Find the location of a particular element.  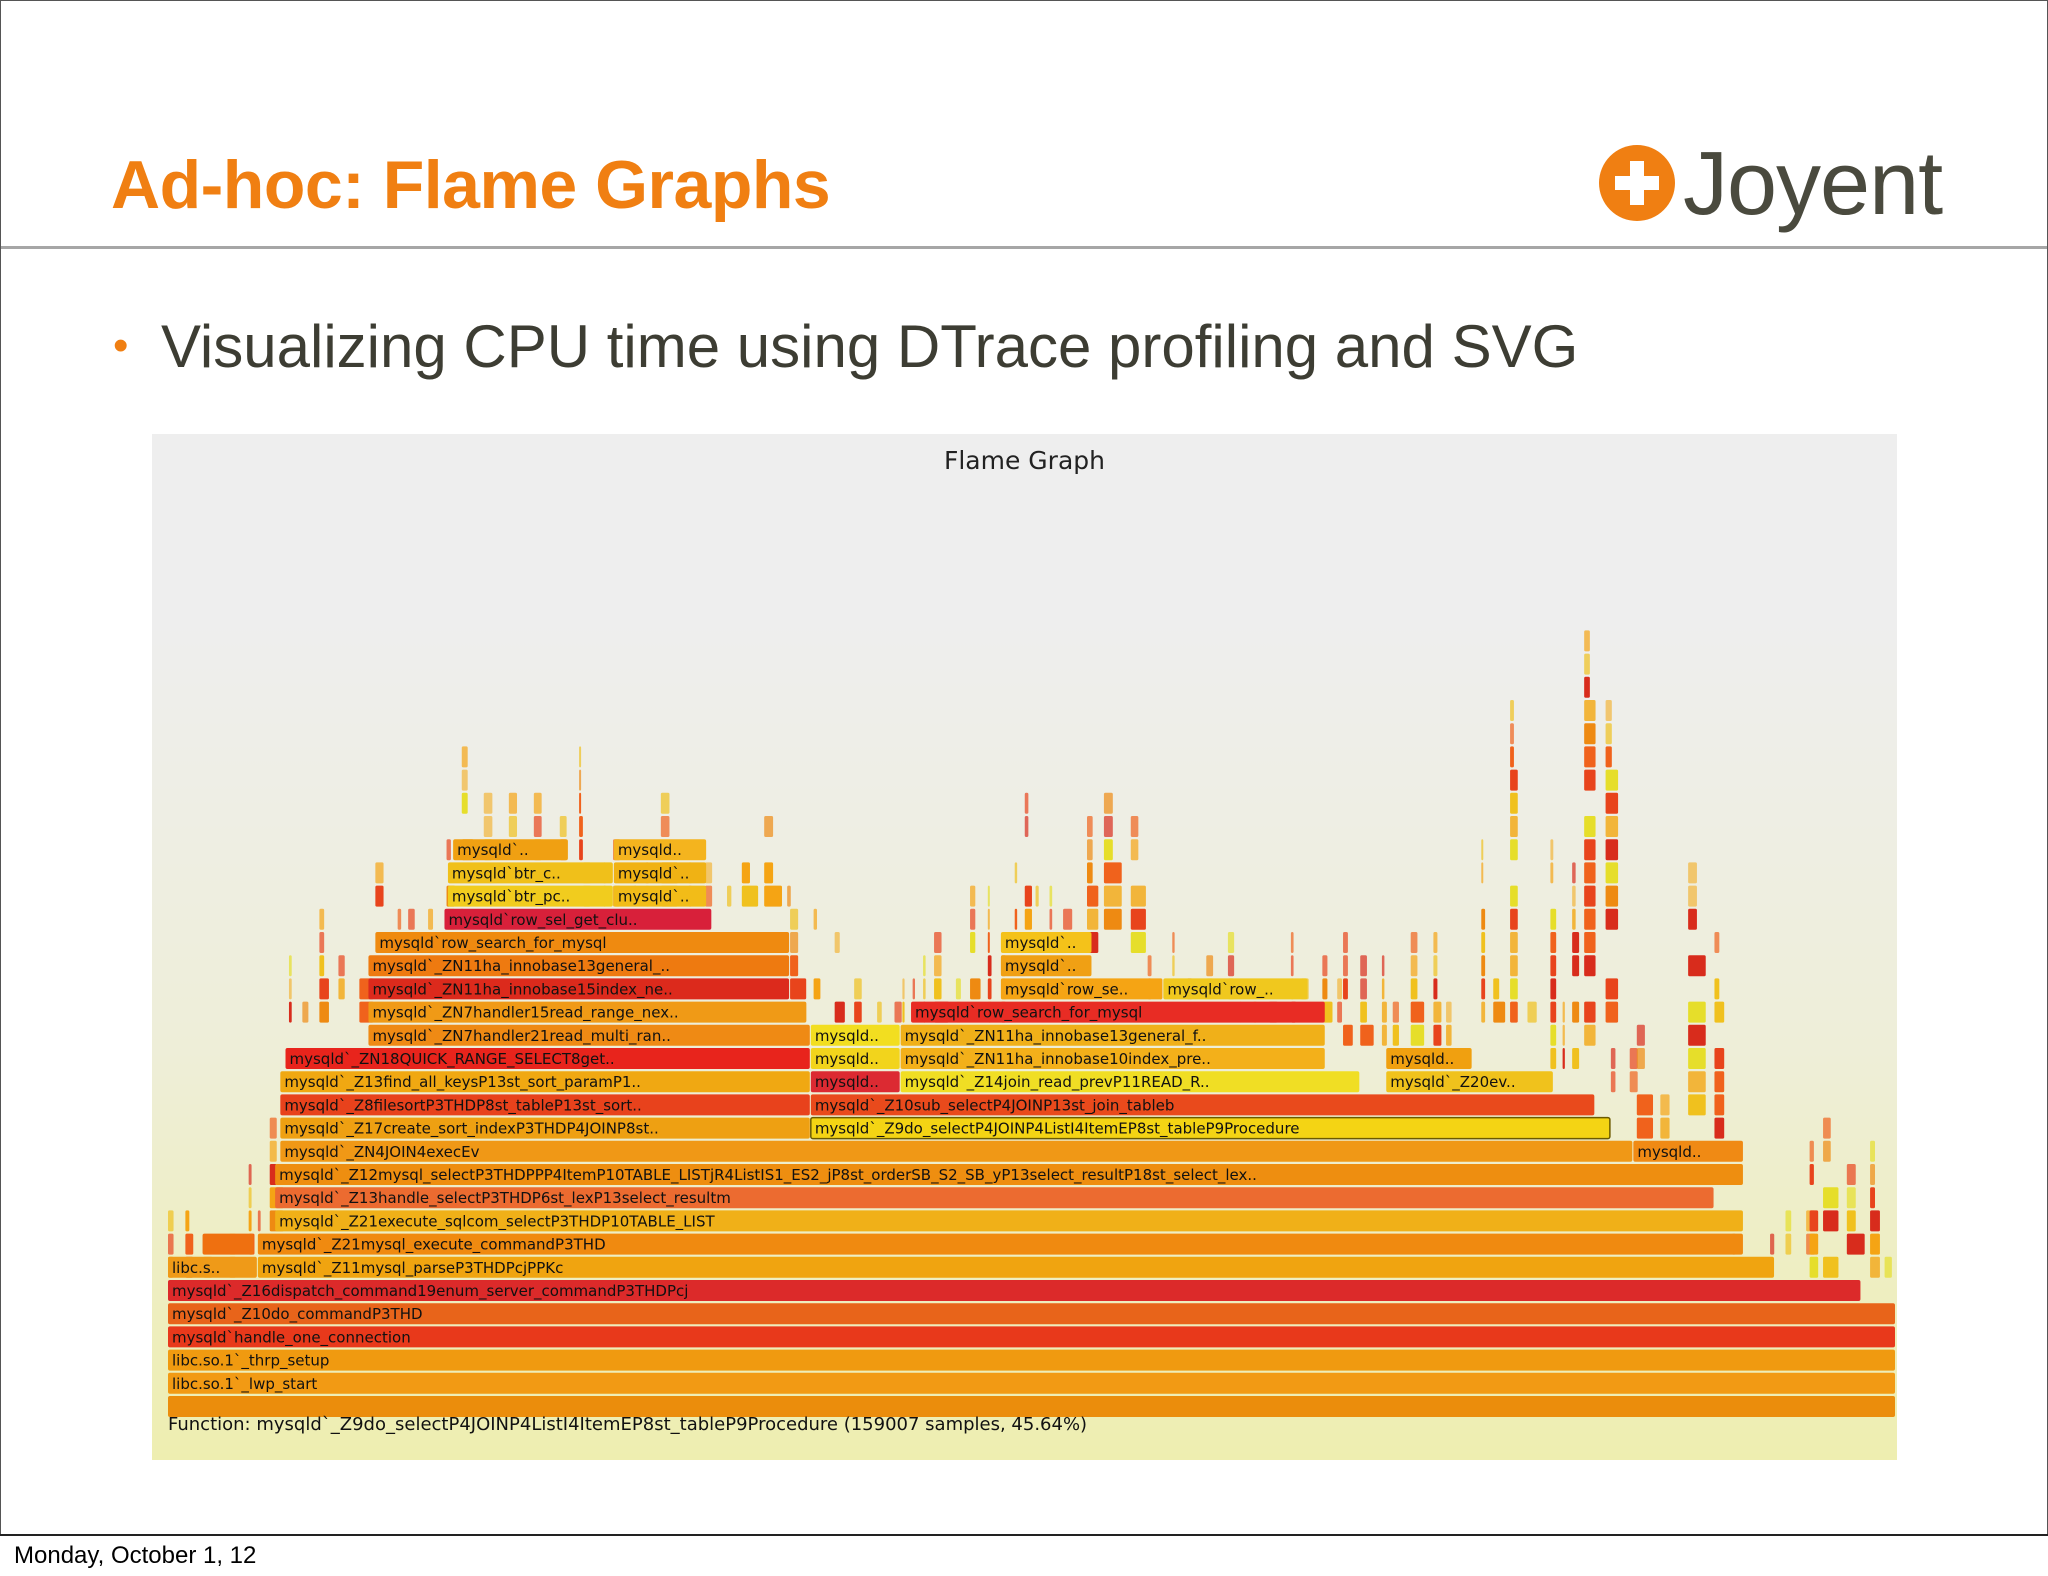

flame-frame: mysqld`_ZN11ha_innobase15index_ne.. is located at coordinates (579, 989).